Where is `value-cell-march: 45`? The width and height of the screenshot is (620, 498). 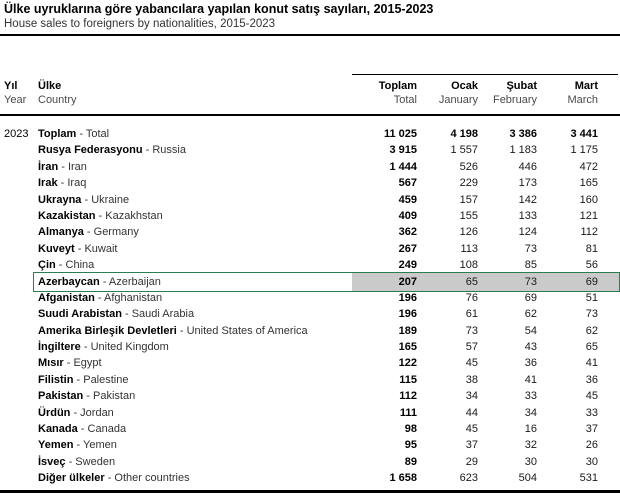 value-cell-march: 45 is located at coordinates (591, 396).